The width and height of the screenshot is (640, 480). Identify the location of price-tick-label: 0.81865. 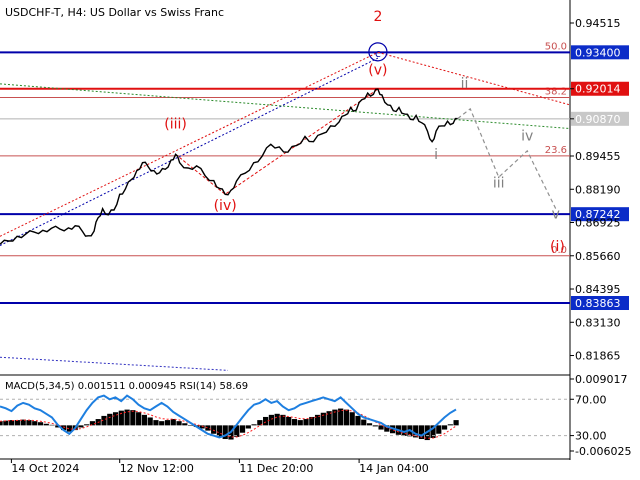
(598, 356).